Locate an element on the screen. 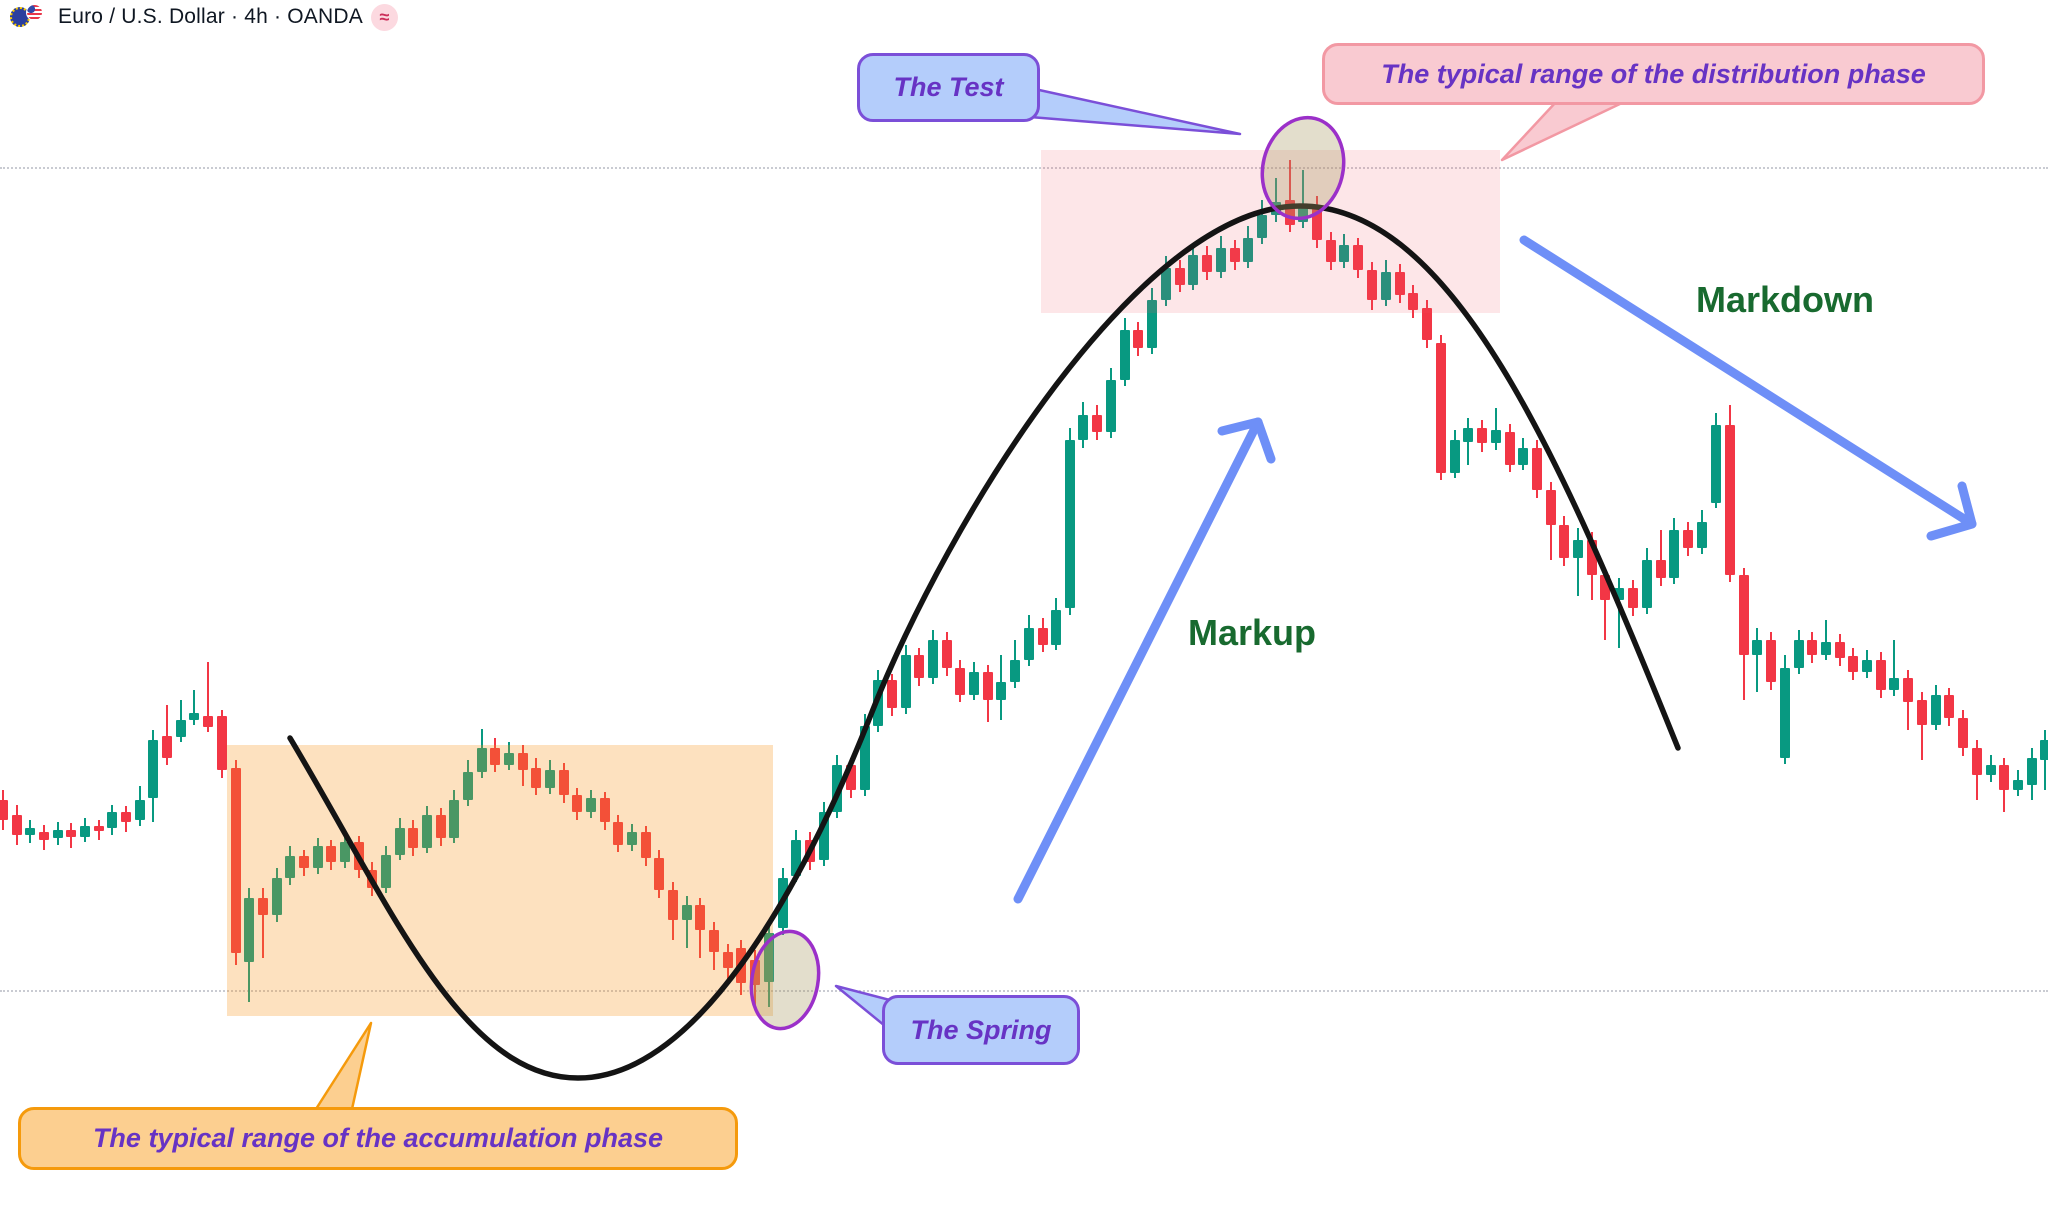 Image resolution: width=2048 pixels, height=1220 pixels. symbol-title: Euro / U.S. Dollar · 4h · OANDA is located at coordinates (210, 16).